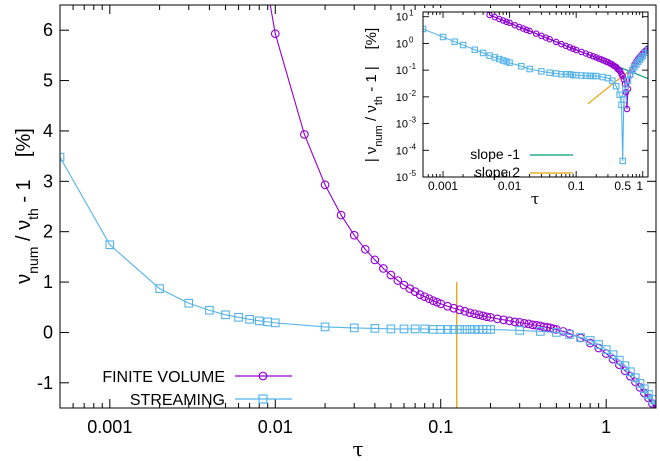  What do you see at coordinates (495, 154) in the screenshot?
I see `legend-label-slope-minus1: slope -1` at bounding box center [495, 154].